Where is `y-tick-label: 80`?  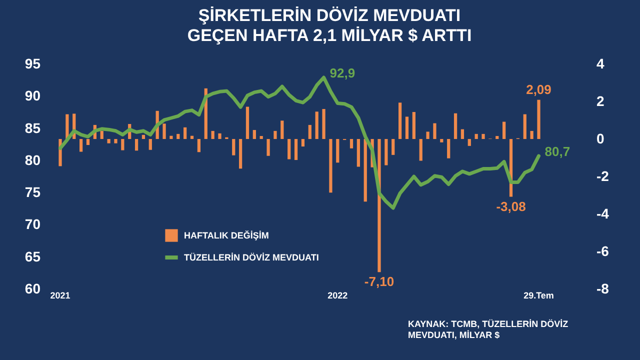
y-tick-label: 80 is located at coordinates (32, 160).